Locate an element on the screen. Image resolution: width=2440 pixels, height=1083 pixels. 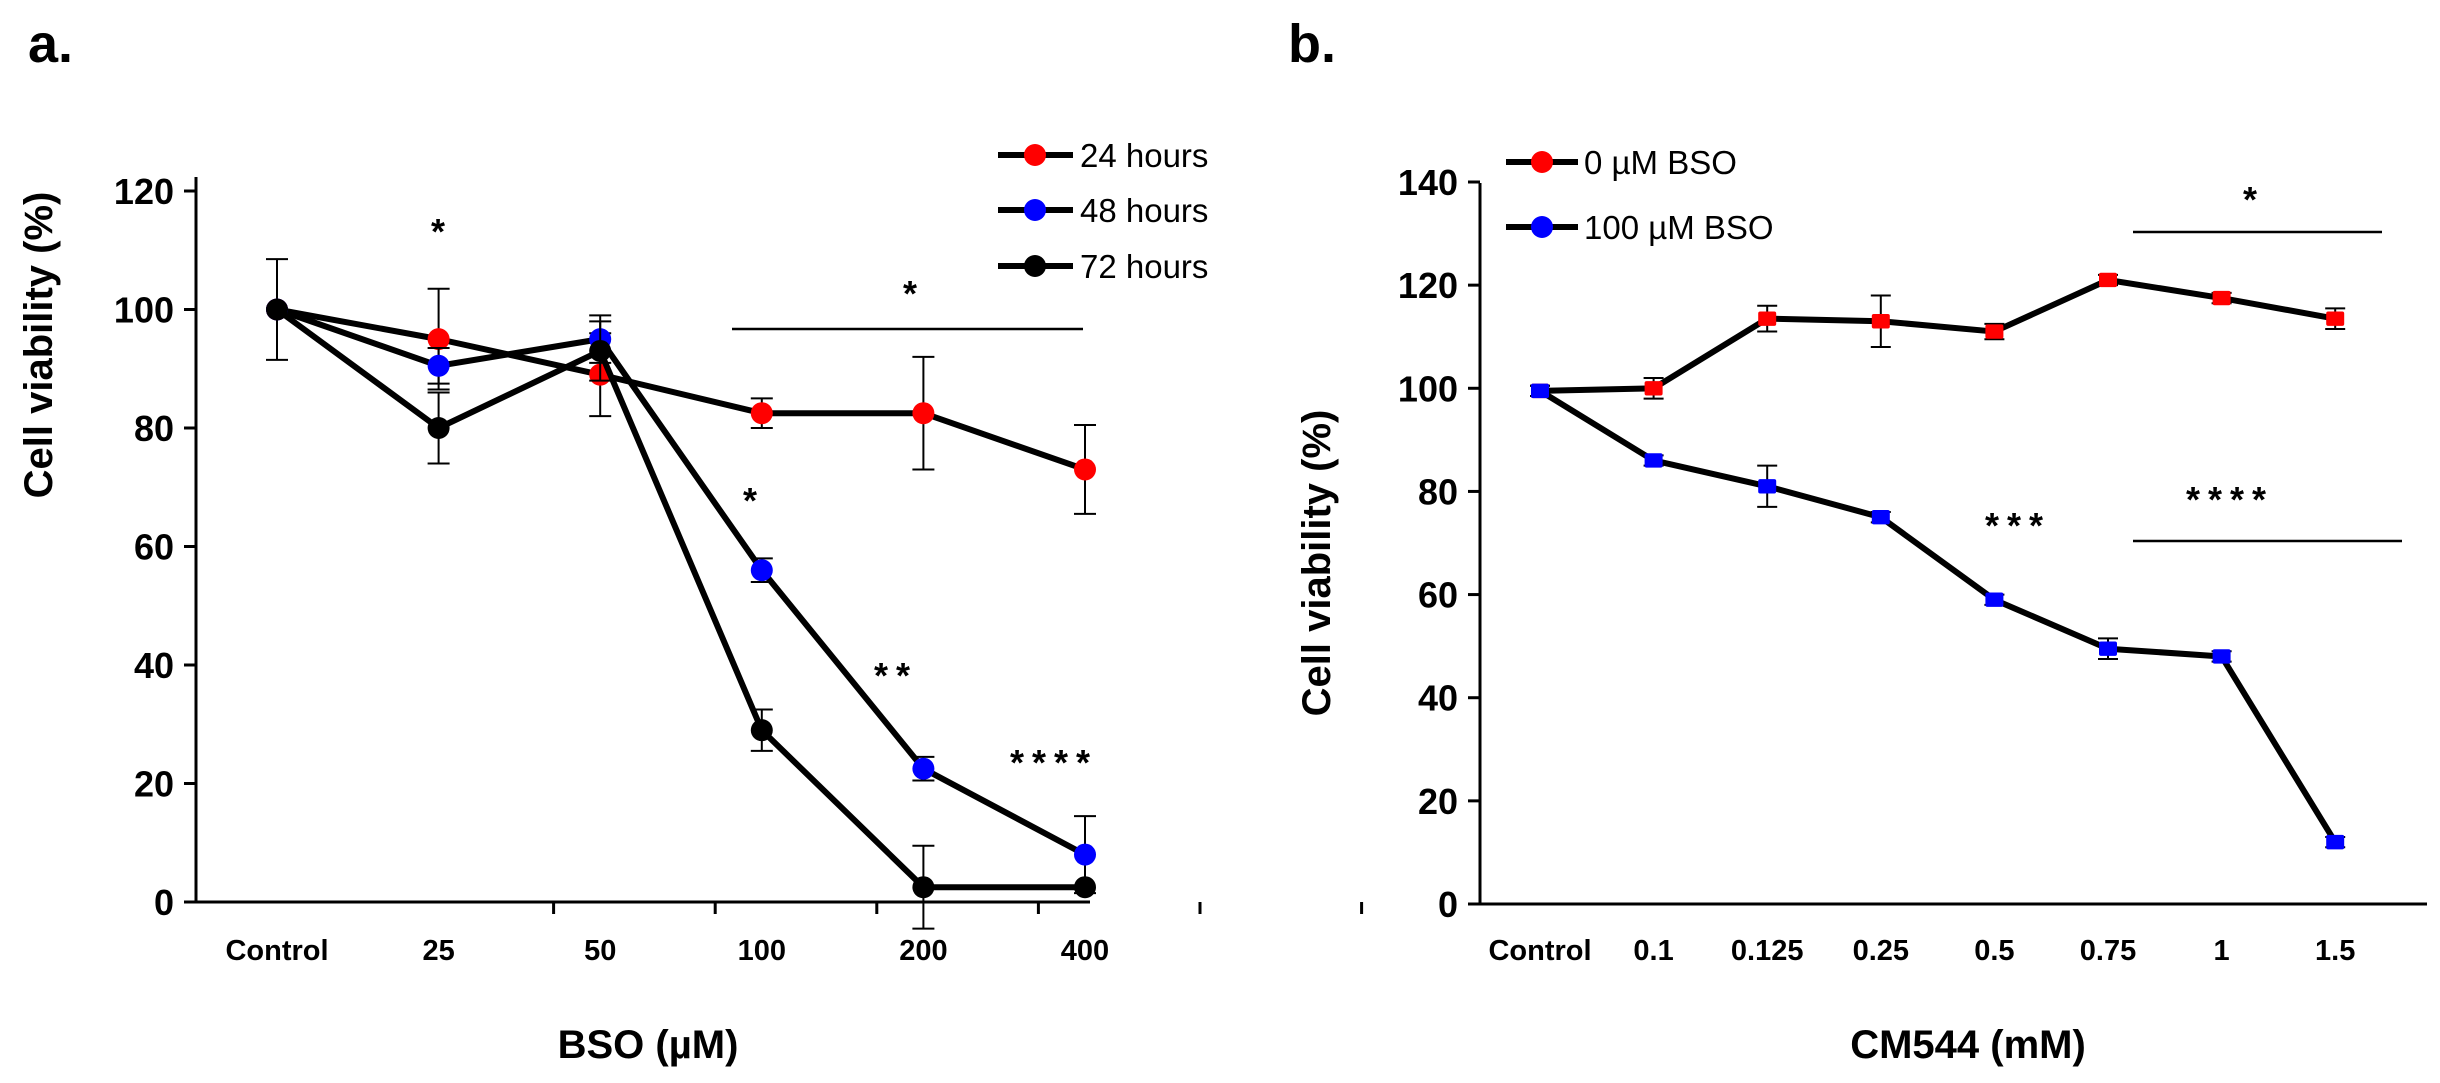
y-tick-label-a-20: 20 is located at coordinates (154, 784).